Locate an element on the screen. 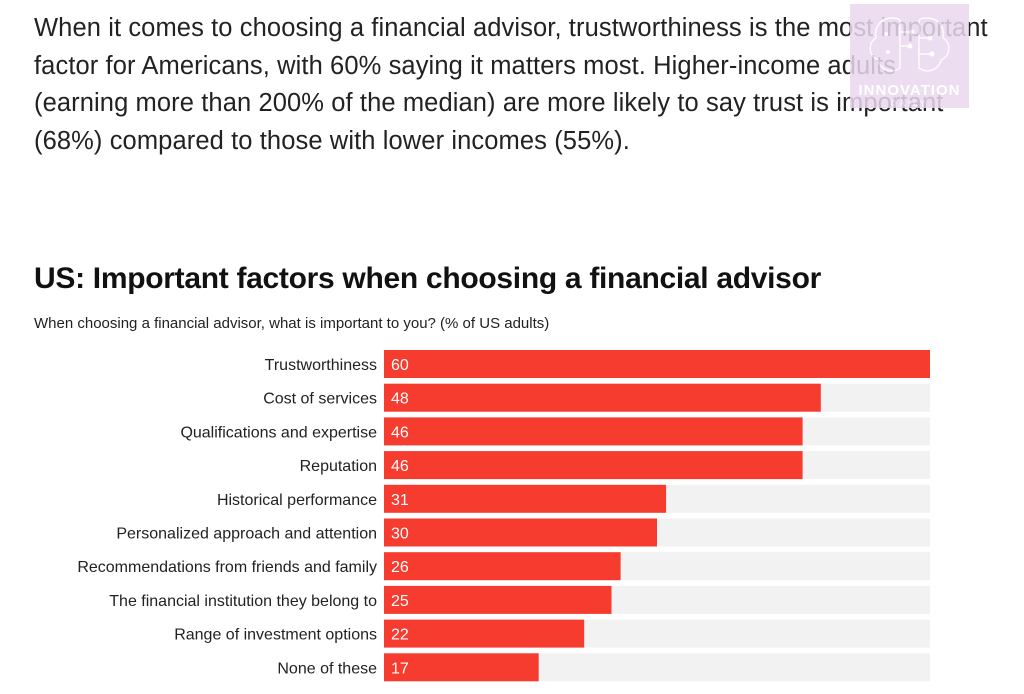  watermark-text: INNOVATION is located at coordinates (909, 90).